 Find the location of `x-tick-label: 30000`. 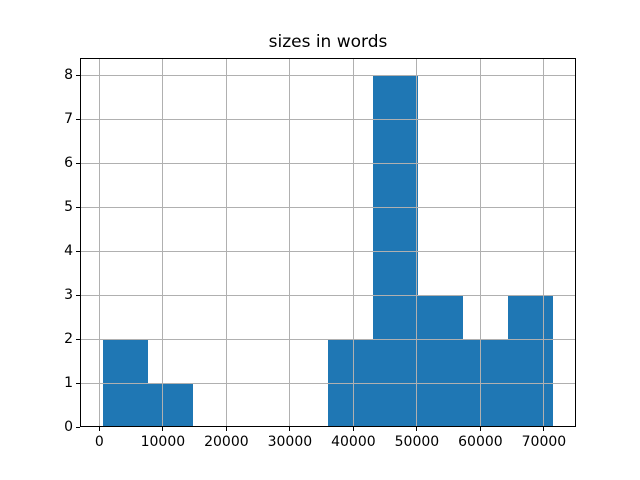

x-tick-label: 30000 is located at coordinates (290, 442).